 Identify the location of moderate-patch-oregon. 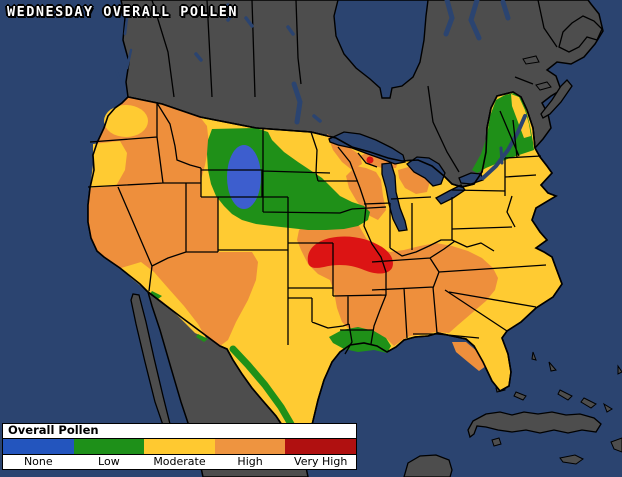
(108, 164).